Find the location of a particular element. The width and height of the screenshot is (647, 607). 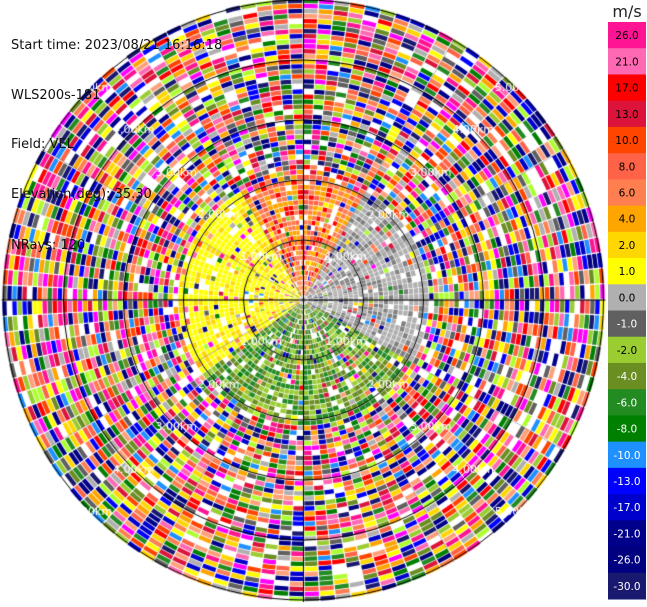

colorbar-tick-label: -21.0 is located at coordinates (626, 534).